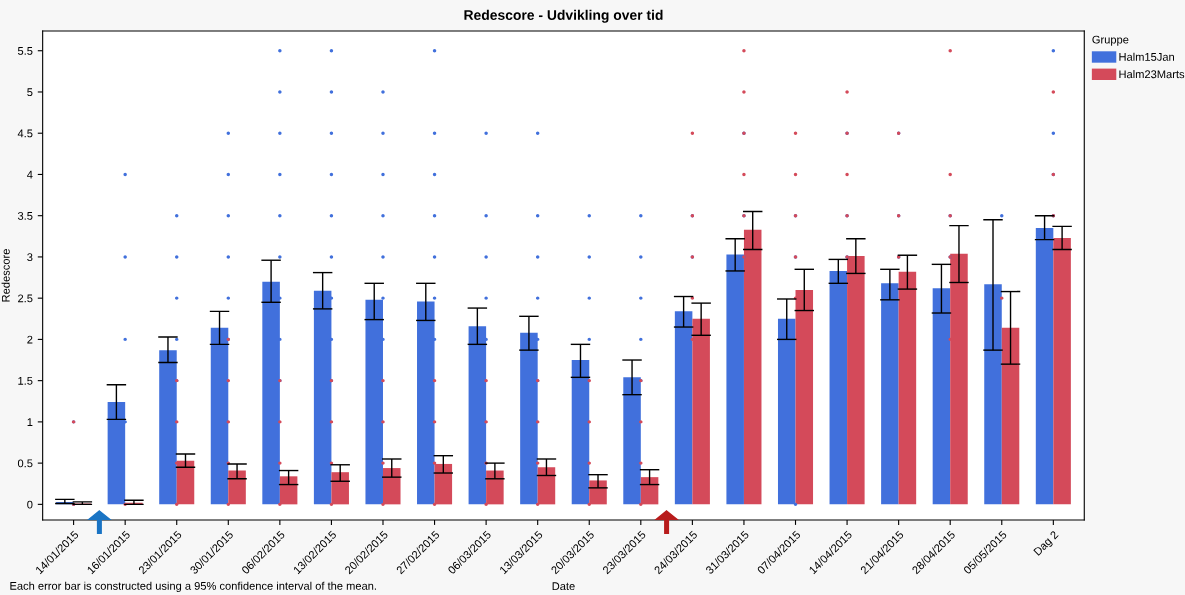 This screenshot has height=595, width=1185. What do you see at coordinates (1110, 40) in the screenshot?
I see `legend-title: Gruppe` at bounding box center [1110, 40].